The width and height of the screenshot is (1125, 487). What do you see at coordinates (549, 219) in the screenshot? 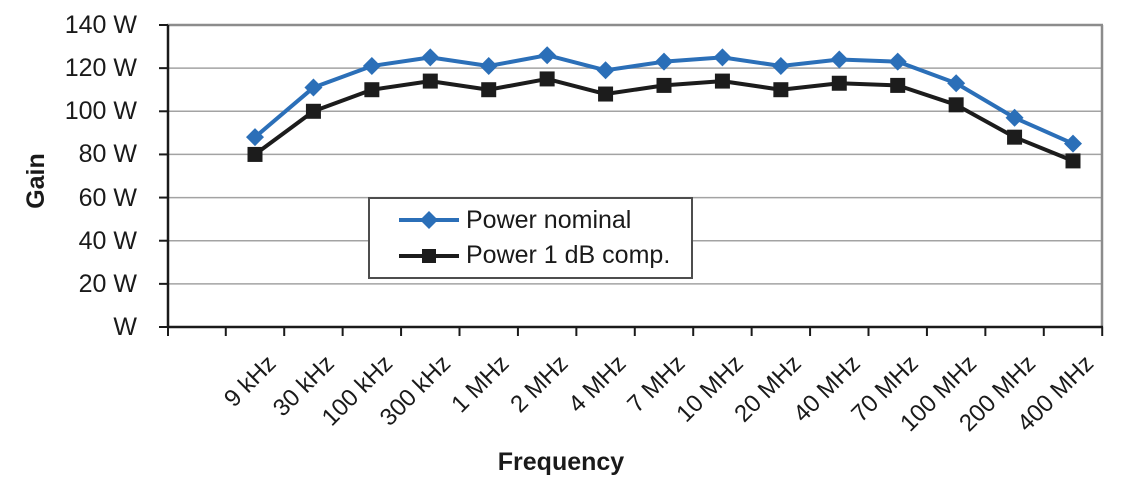
I see `legend-label-power-nominal: Power nominal` at bounding box center [549, 219].